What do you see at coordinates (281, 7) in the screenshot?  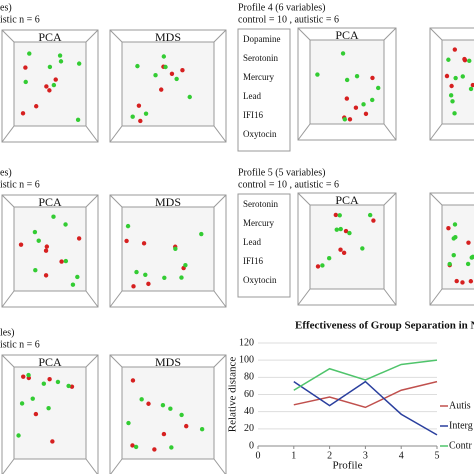 I see `profile-title: Profile 4 (6 variables)` at bounding box center [281, 7].